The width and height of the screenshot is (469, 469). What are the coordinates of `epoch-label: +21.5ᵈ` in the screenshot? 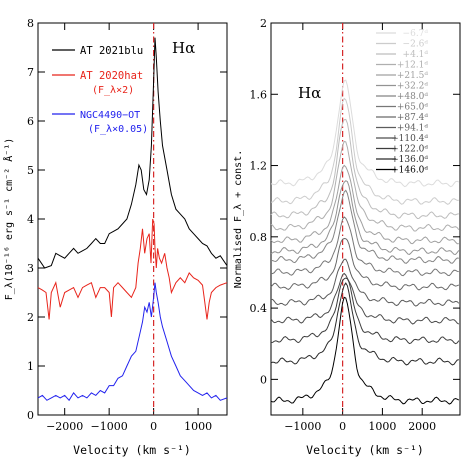 It's located at (413, 76).